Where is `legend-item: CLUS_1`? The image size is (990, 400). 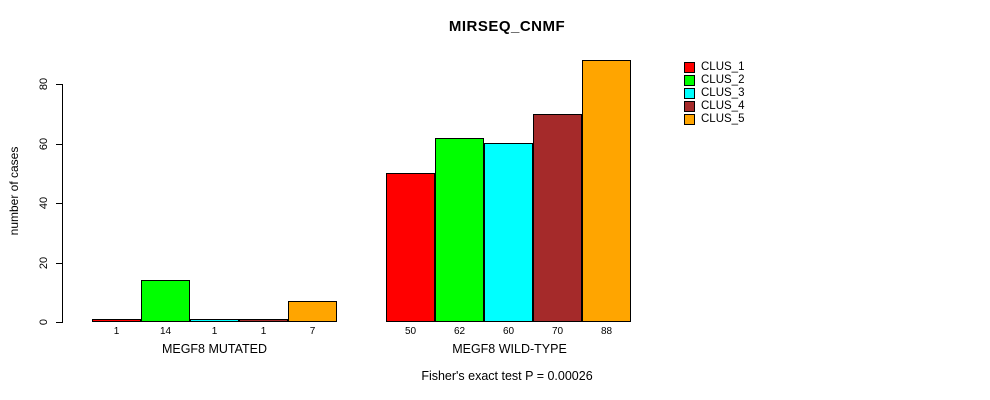 legend-item: CLUS_1 is located at coordinates (714, 67).